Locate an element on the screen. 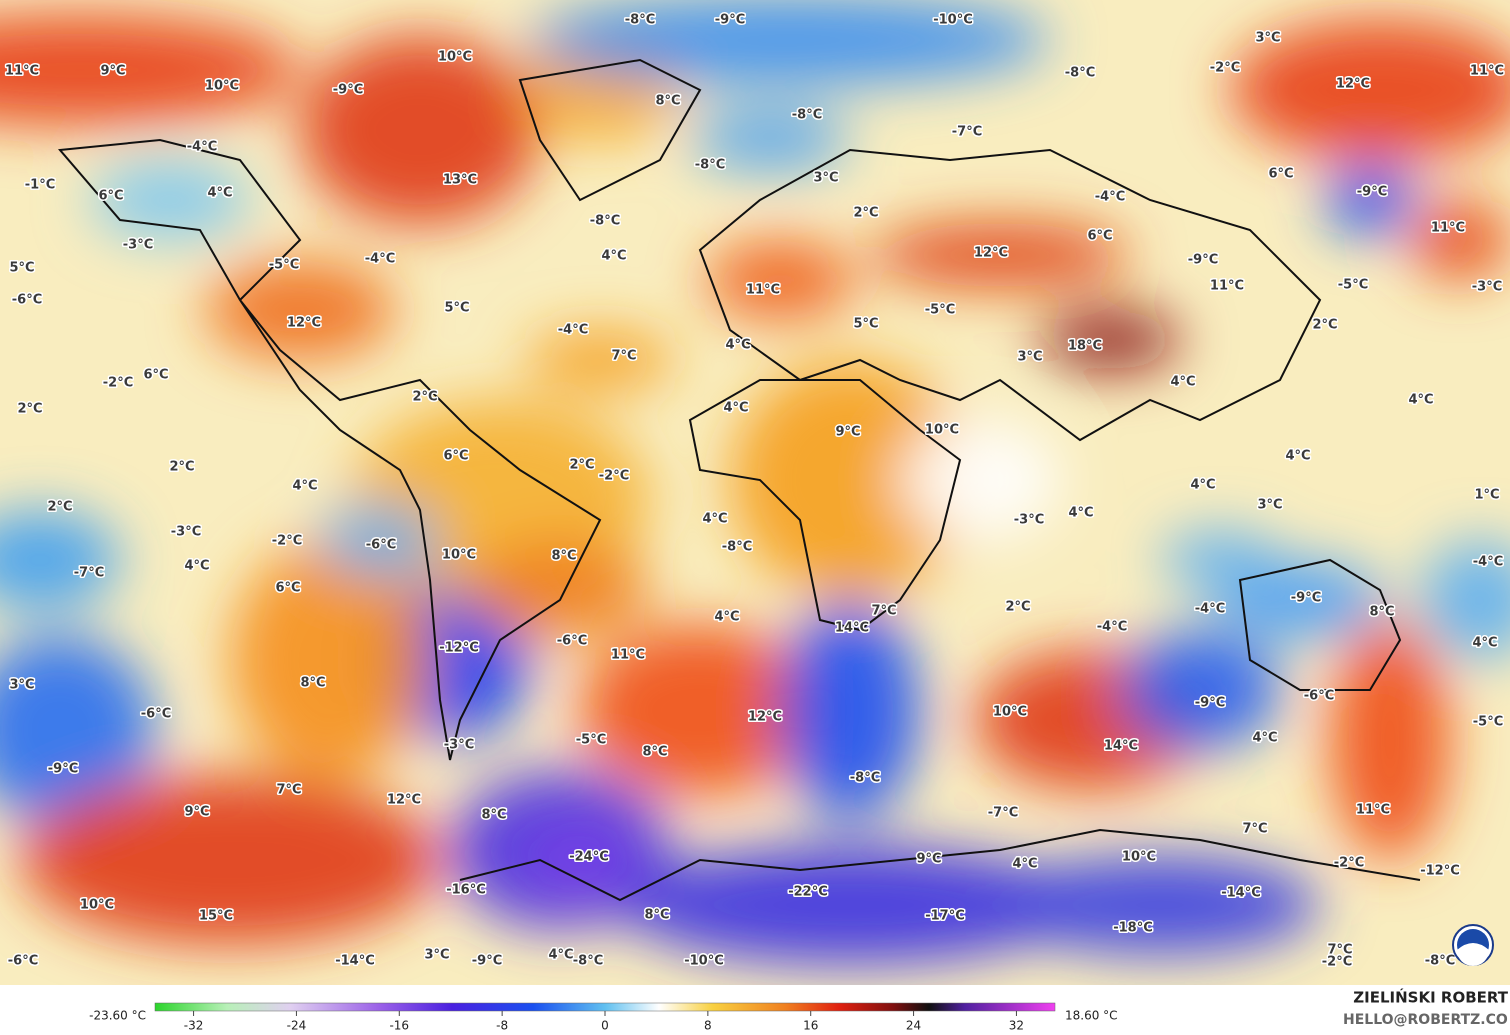 This screenshot has height=1035, width=1510. temperature-label: 1°C is located at coordinates (1486, 495).